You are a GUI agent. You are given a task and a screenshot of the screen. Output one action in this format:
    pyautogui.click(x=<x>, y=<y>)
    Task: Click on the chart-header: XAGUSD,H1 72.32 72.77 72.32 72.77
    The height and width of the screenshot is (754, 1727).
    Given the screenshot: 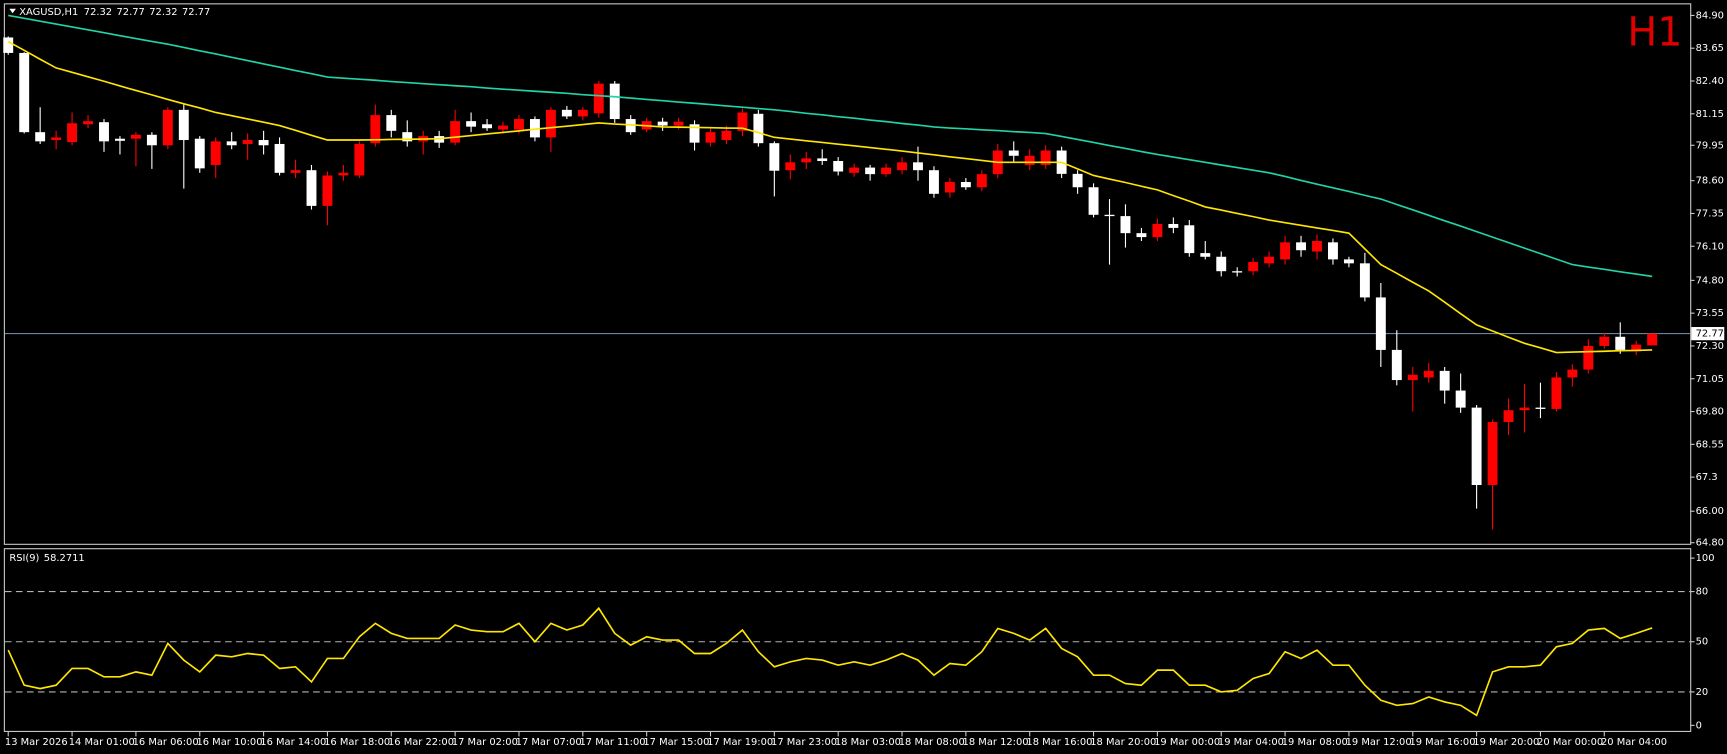 What is the action you would take?
    pyautogui.click(x=114, y=12)
    